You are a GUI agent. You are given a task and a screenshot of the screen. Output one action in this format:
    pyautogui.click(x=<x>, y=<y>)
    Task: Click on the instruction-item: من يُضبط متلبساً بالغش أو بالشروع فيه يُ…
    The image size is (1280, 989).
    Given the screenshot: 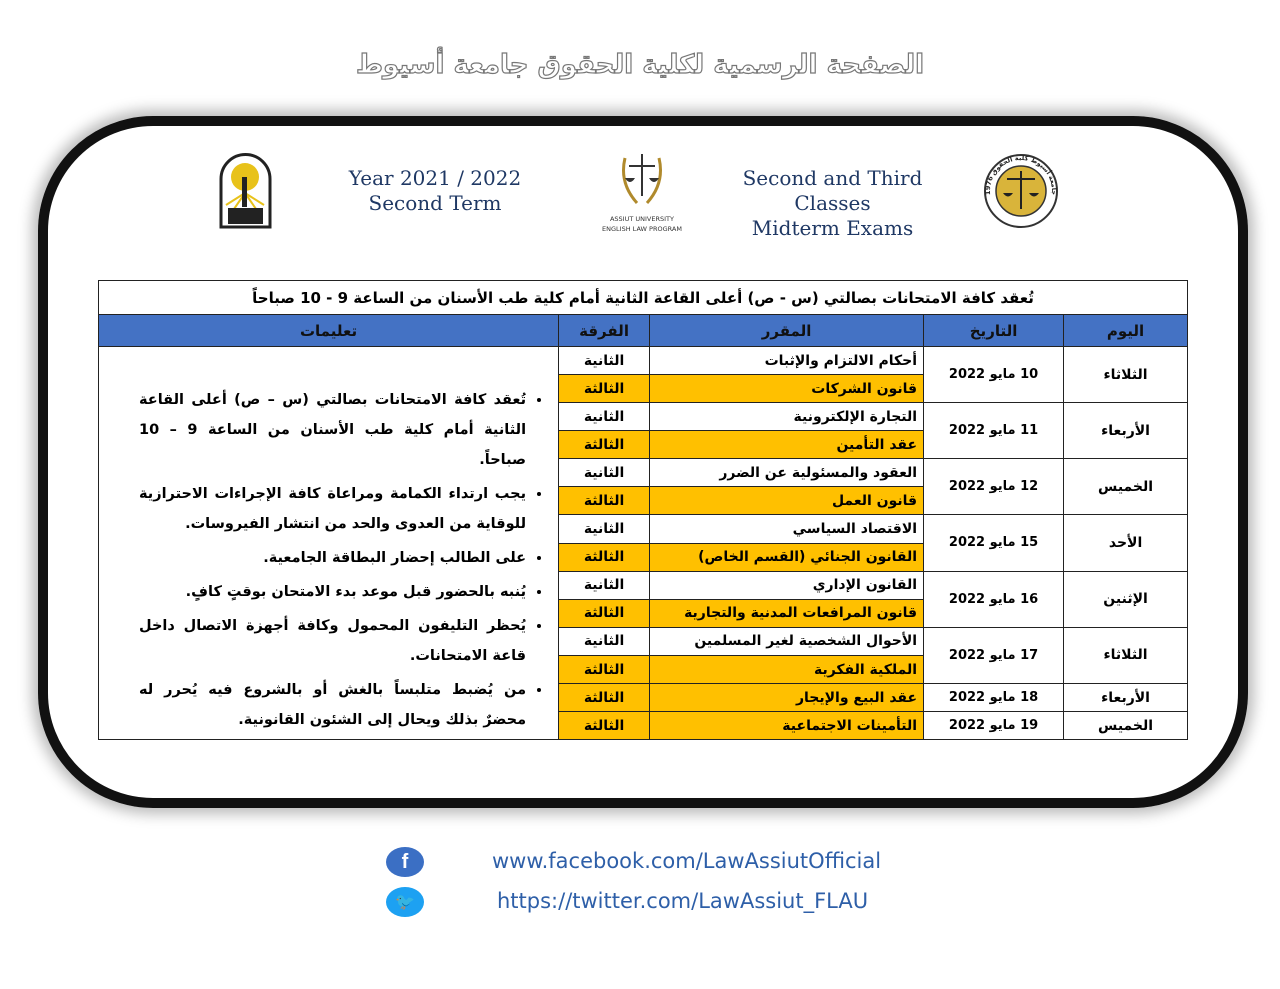 What is the action you would take?
    pyautogui.click(x=332, y=705)
    